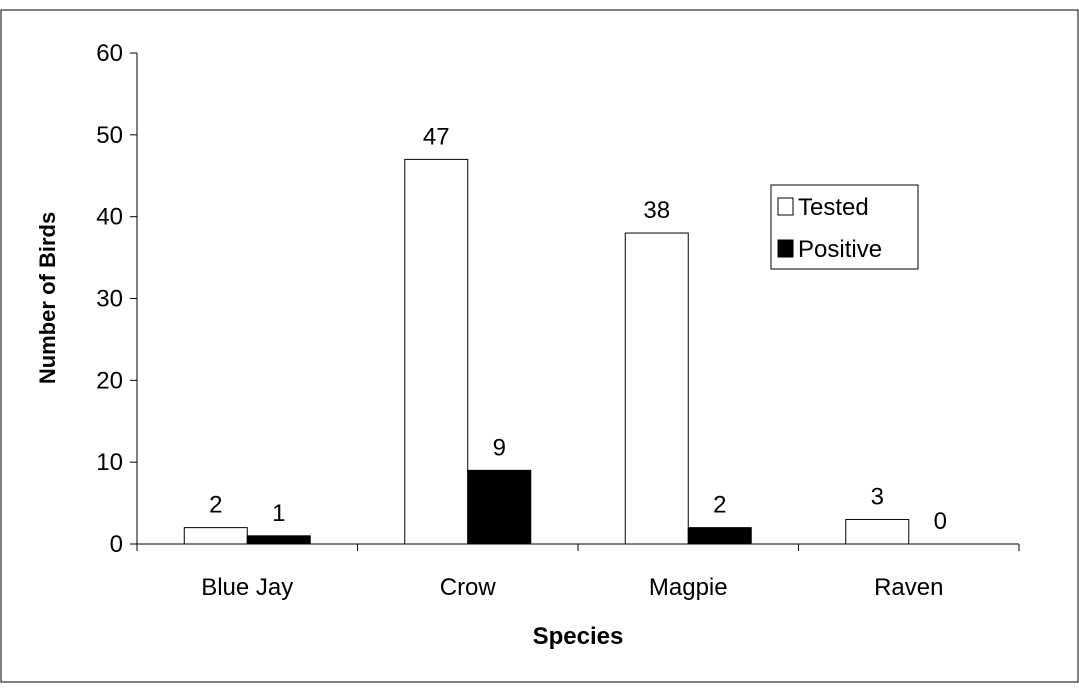 This screenshot has height=688, width=1079. Describe the element at coordinates (785, 206) in the screenshot. I see `legend-swatch-tested` at that location.